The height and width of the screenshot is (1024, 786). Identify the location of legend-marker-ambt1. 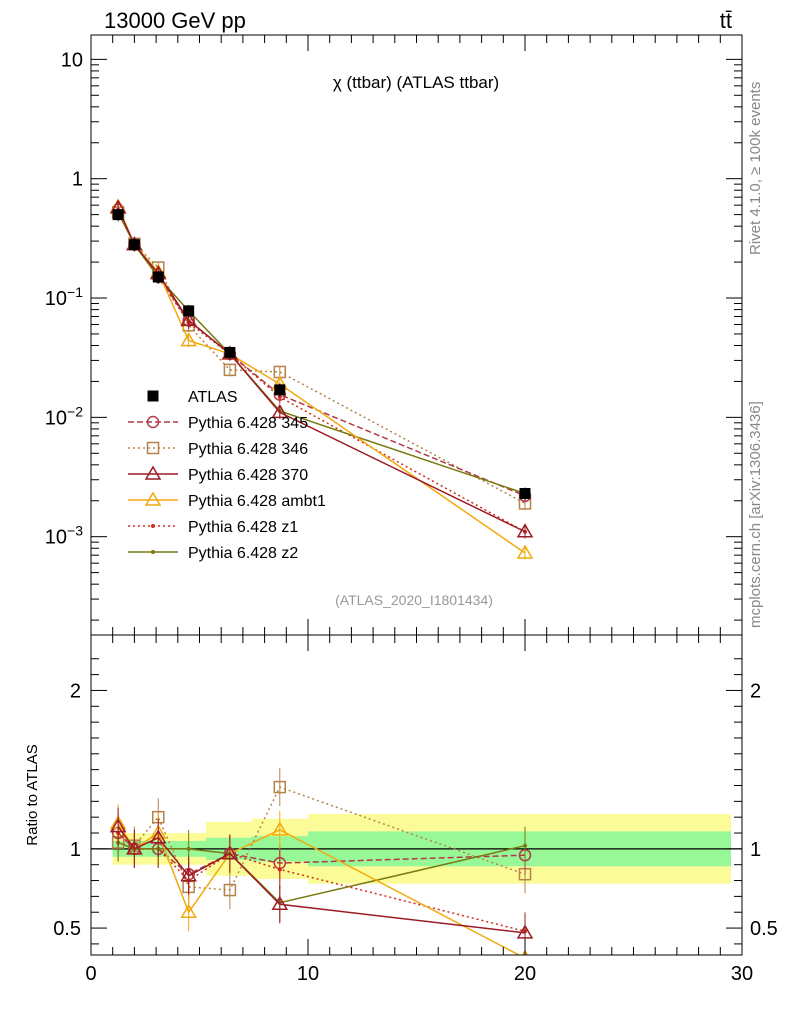
(153, 498).